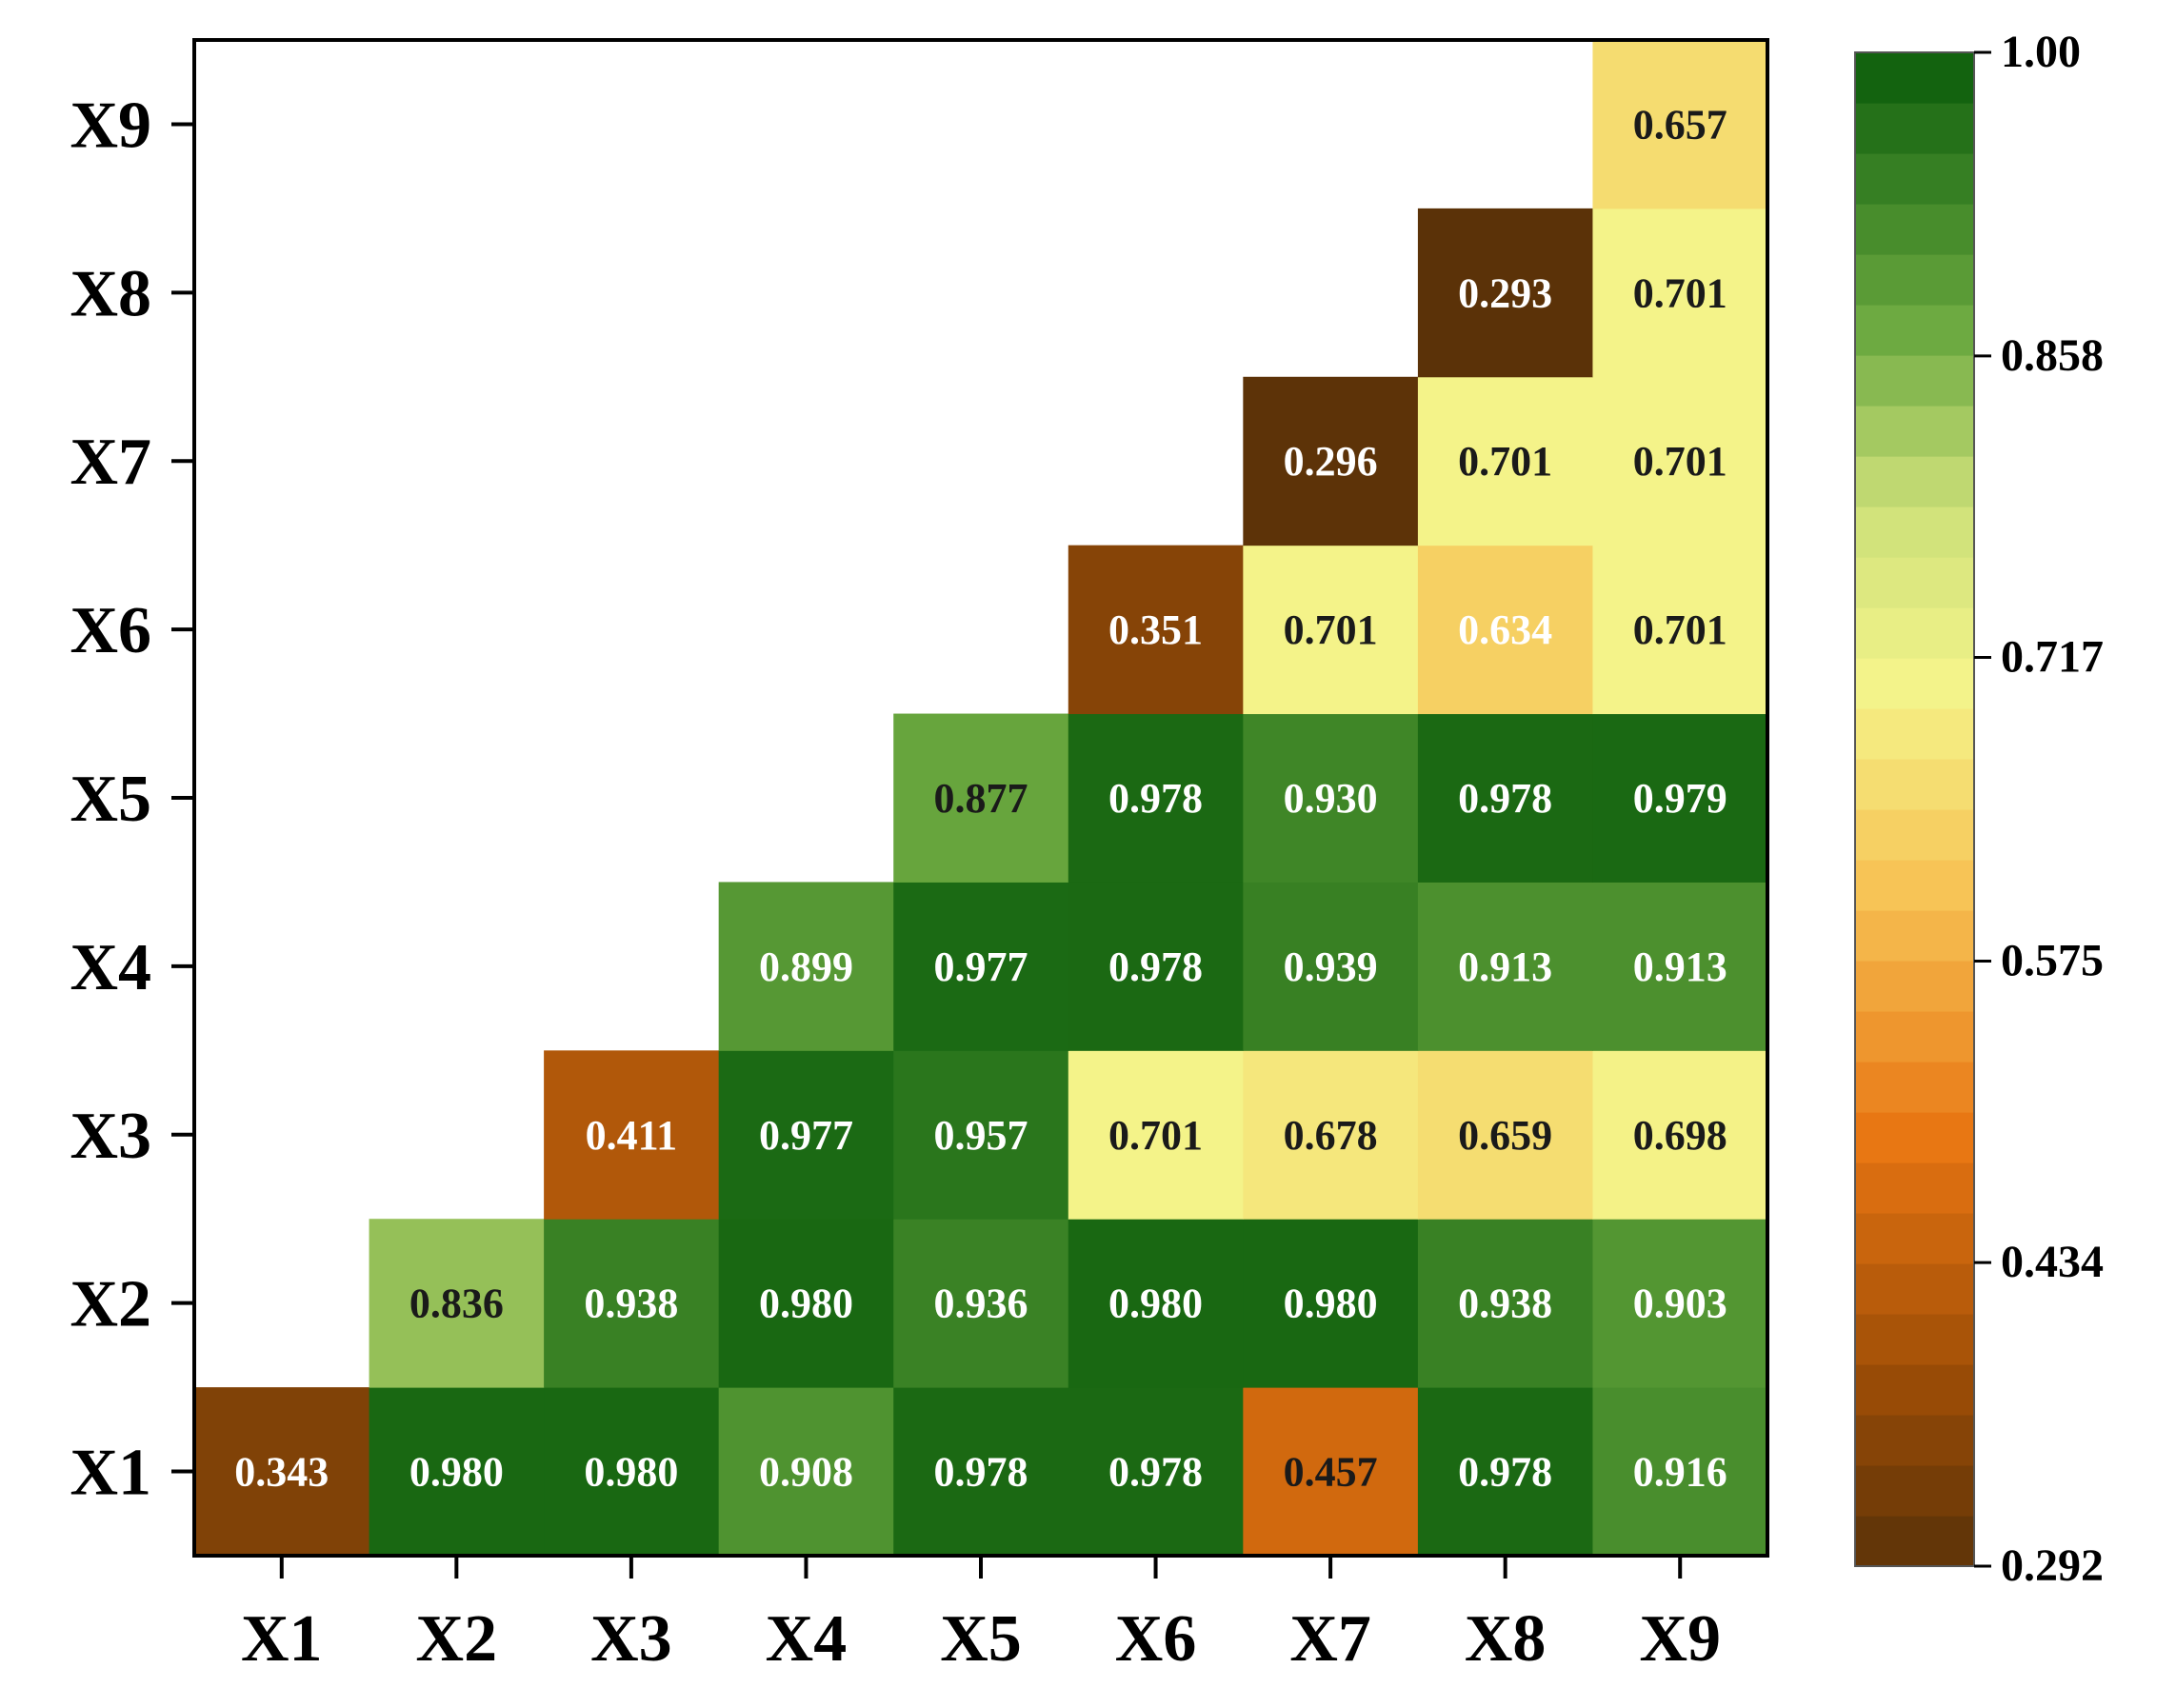 Image resolution: width=2176 pixels, height=1708 pixels. I want to click on colorbar-tick-label: 1.00, so click(2041, 52).